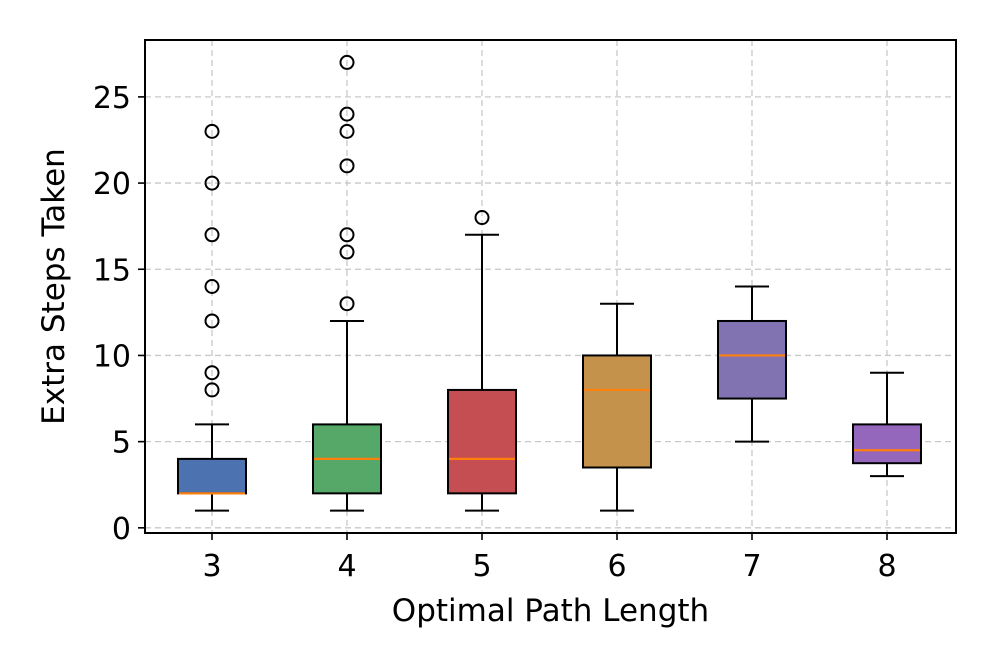 Image resolution: width=996 pixels, height=664 pixels. I want to click on x-tick-label: 5, so click(481, 566).